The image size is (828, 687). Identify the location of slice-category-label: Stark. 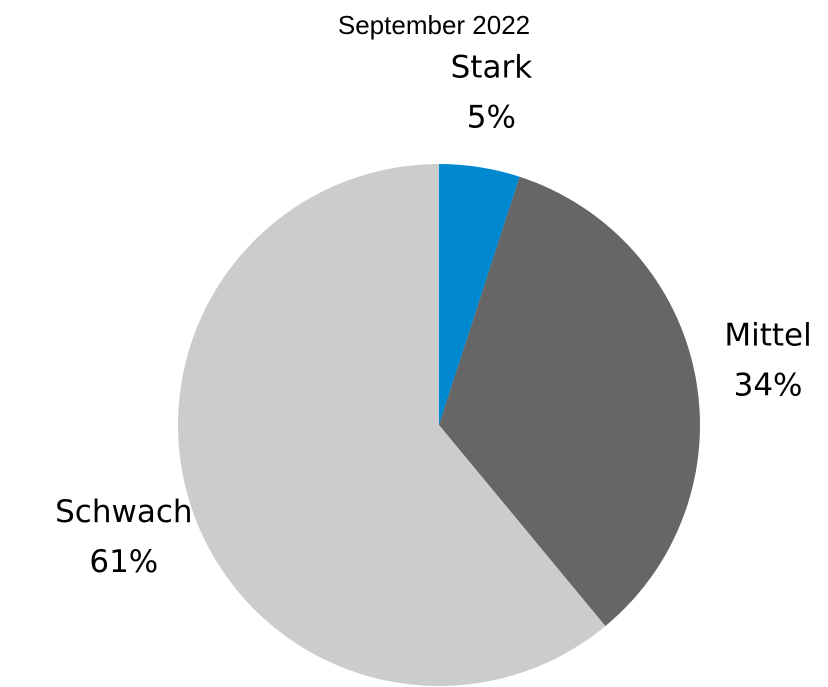
(492, 68).